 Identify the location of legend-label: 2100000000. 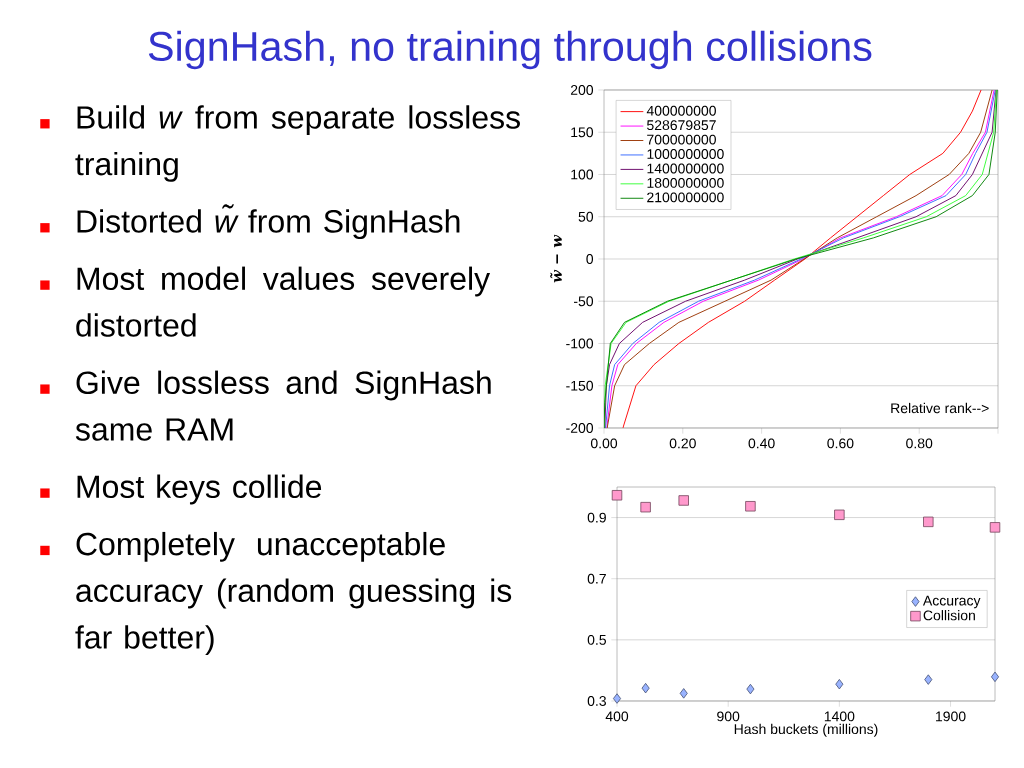
(685, 197).